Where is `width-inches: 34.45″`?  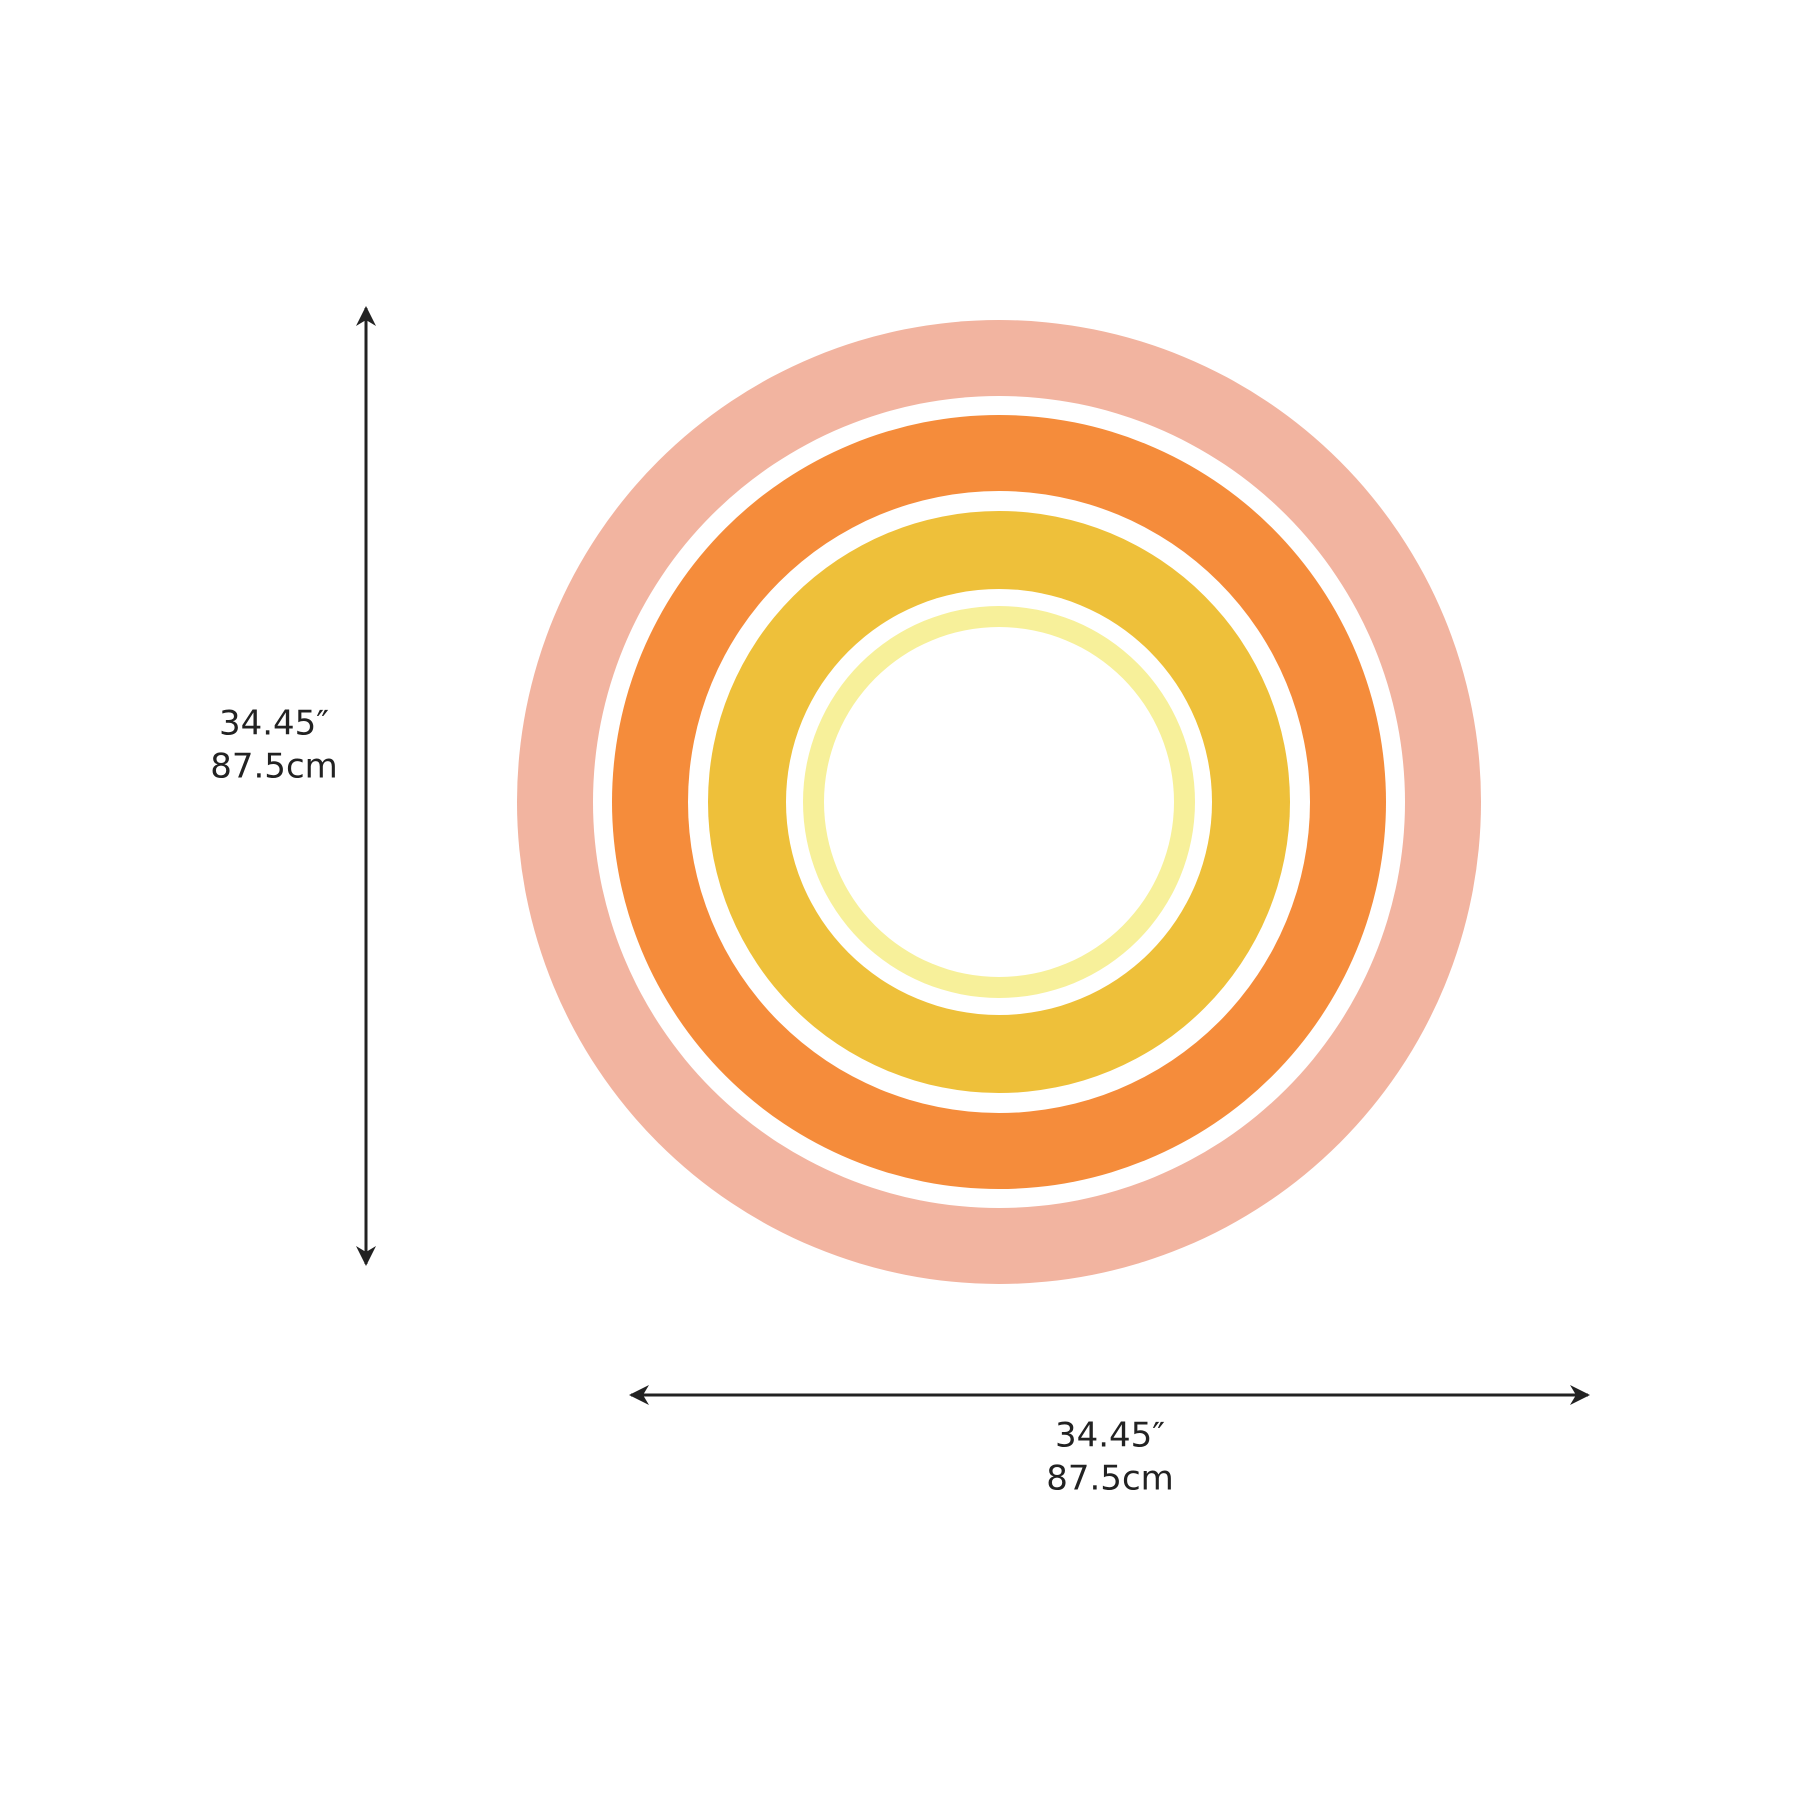 width-inches: 34.45″ is located at coordinates (1110, 1436).